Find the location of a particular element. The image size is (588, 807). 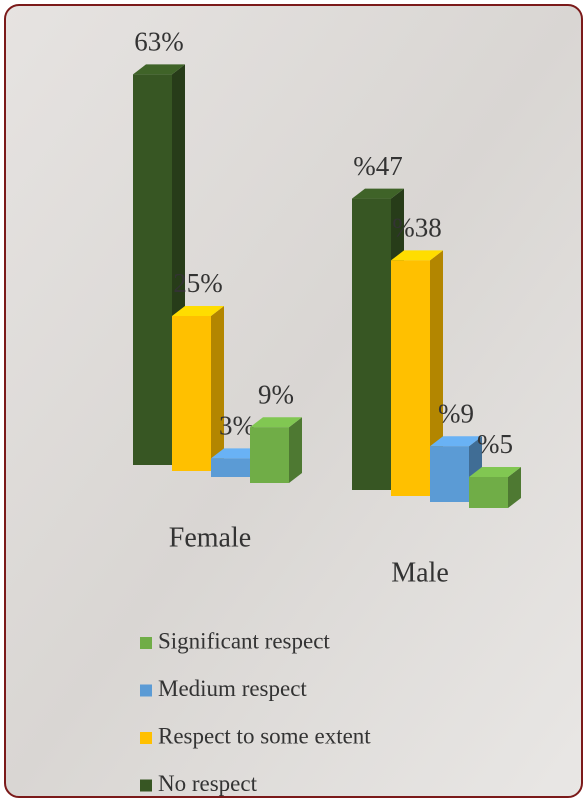

value-label: %9 is located at coordinates (456, 413).